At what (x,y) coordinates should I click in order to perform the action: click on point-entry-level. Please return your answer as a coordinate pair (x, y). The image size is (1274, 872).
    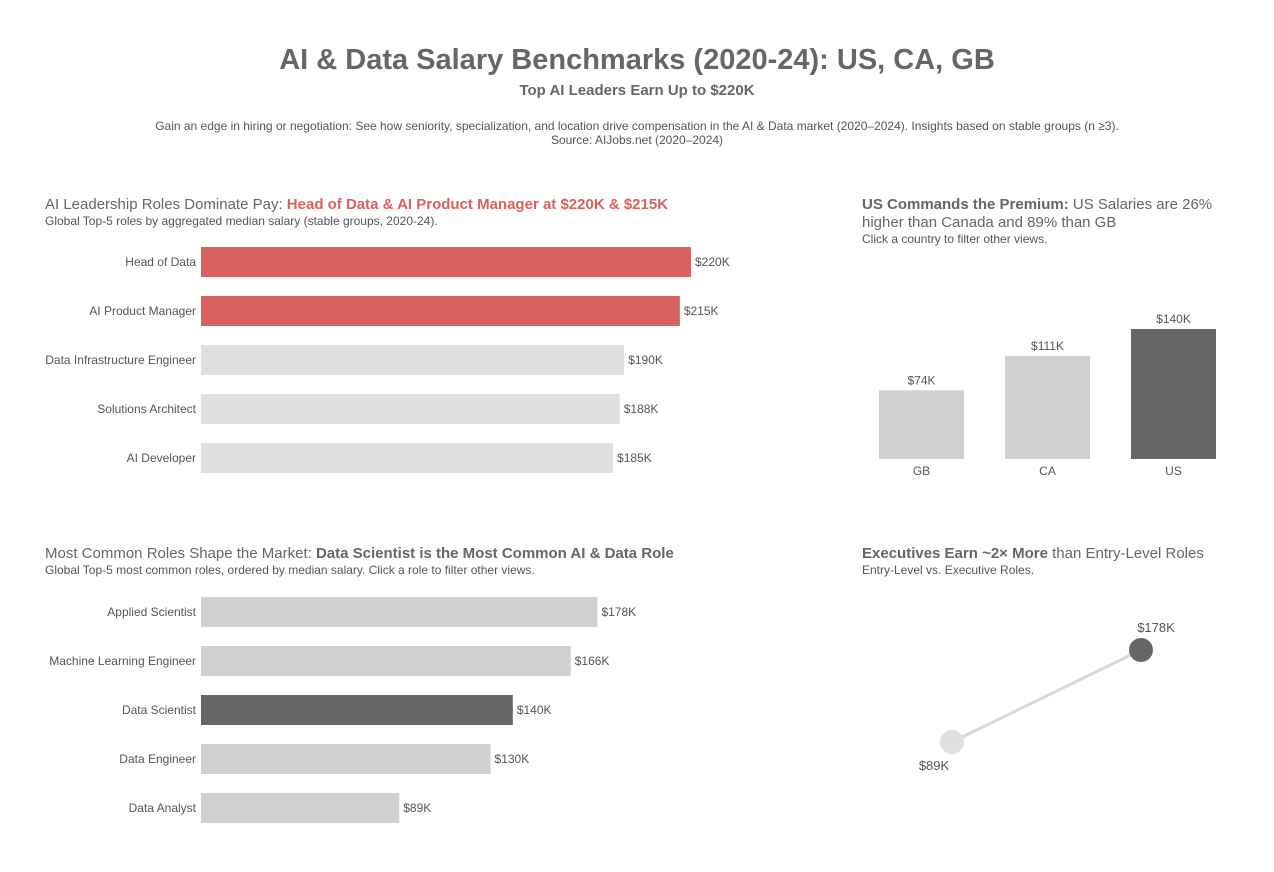
    Looking at the image, I should click on (952, 742).